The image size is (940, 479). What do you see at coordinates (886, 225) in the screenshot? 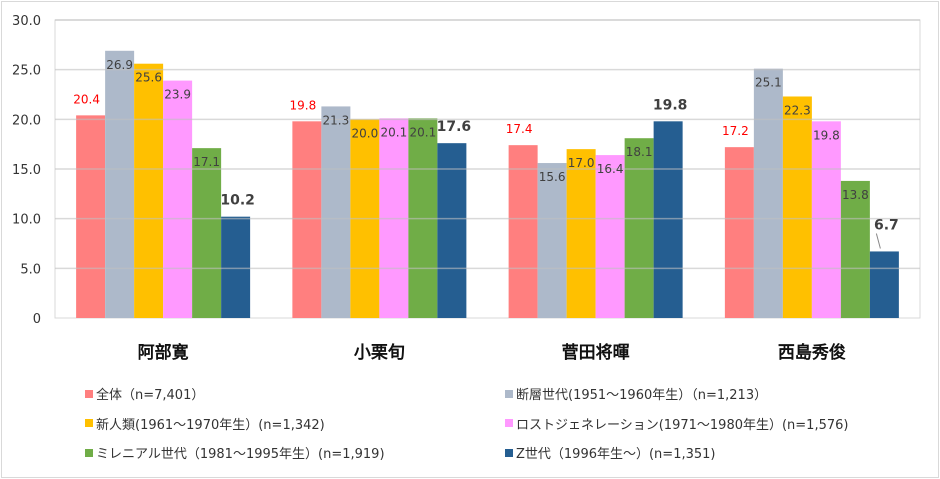
I see `data-label: 6.7` at bounding box center [886, 225].